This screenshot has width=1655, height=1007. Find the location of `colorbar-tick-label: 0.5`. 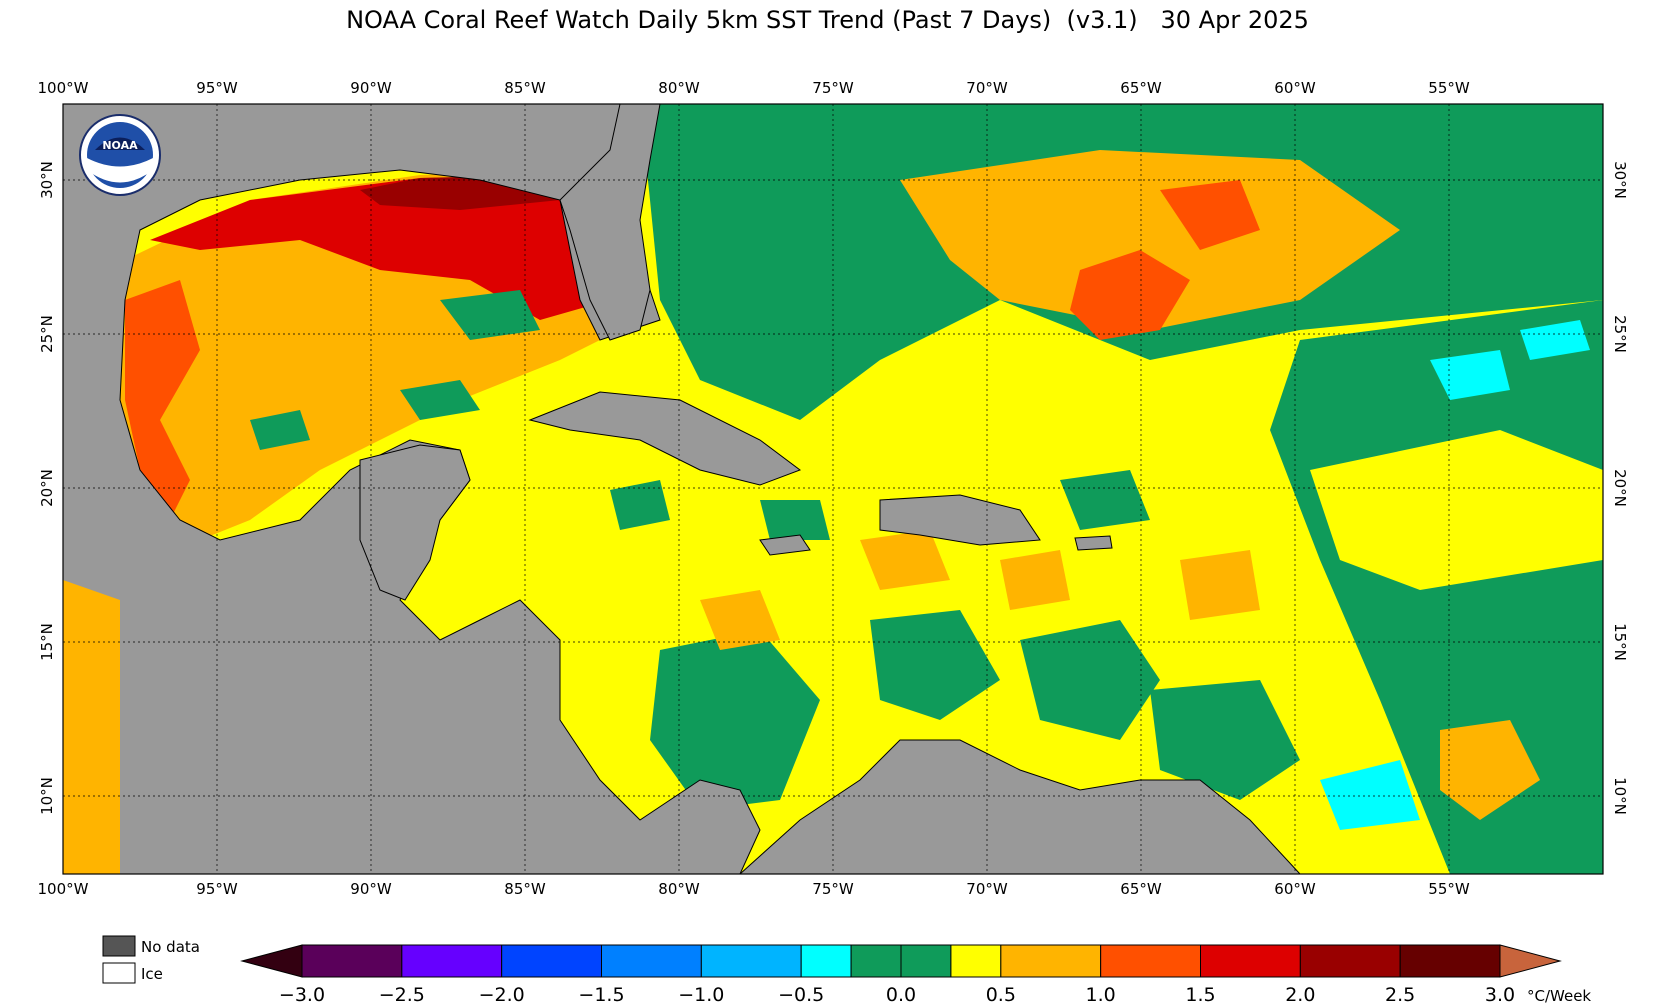

colorbar-tick-label: 0.5 is located at coordinates (1001, 995).